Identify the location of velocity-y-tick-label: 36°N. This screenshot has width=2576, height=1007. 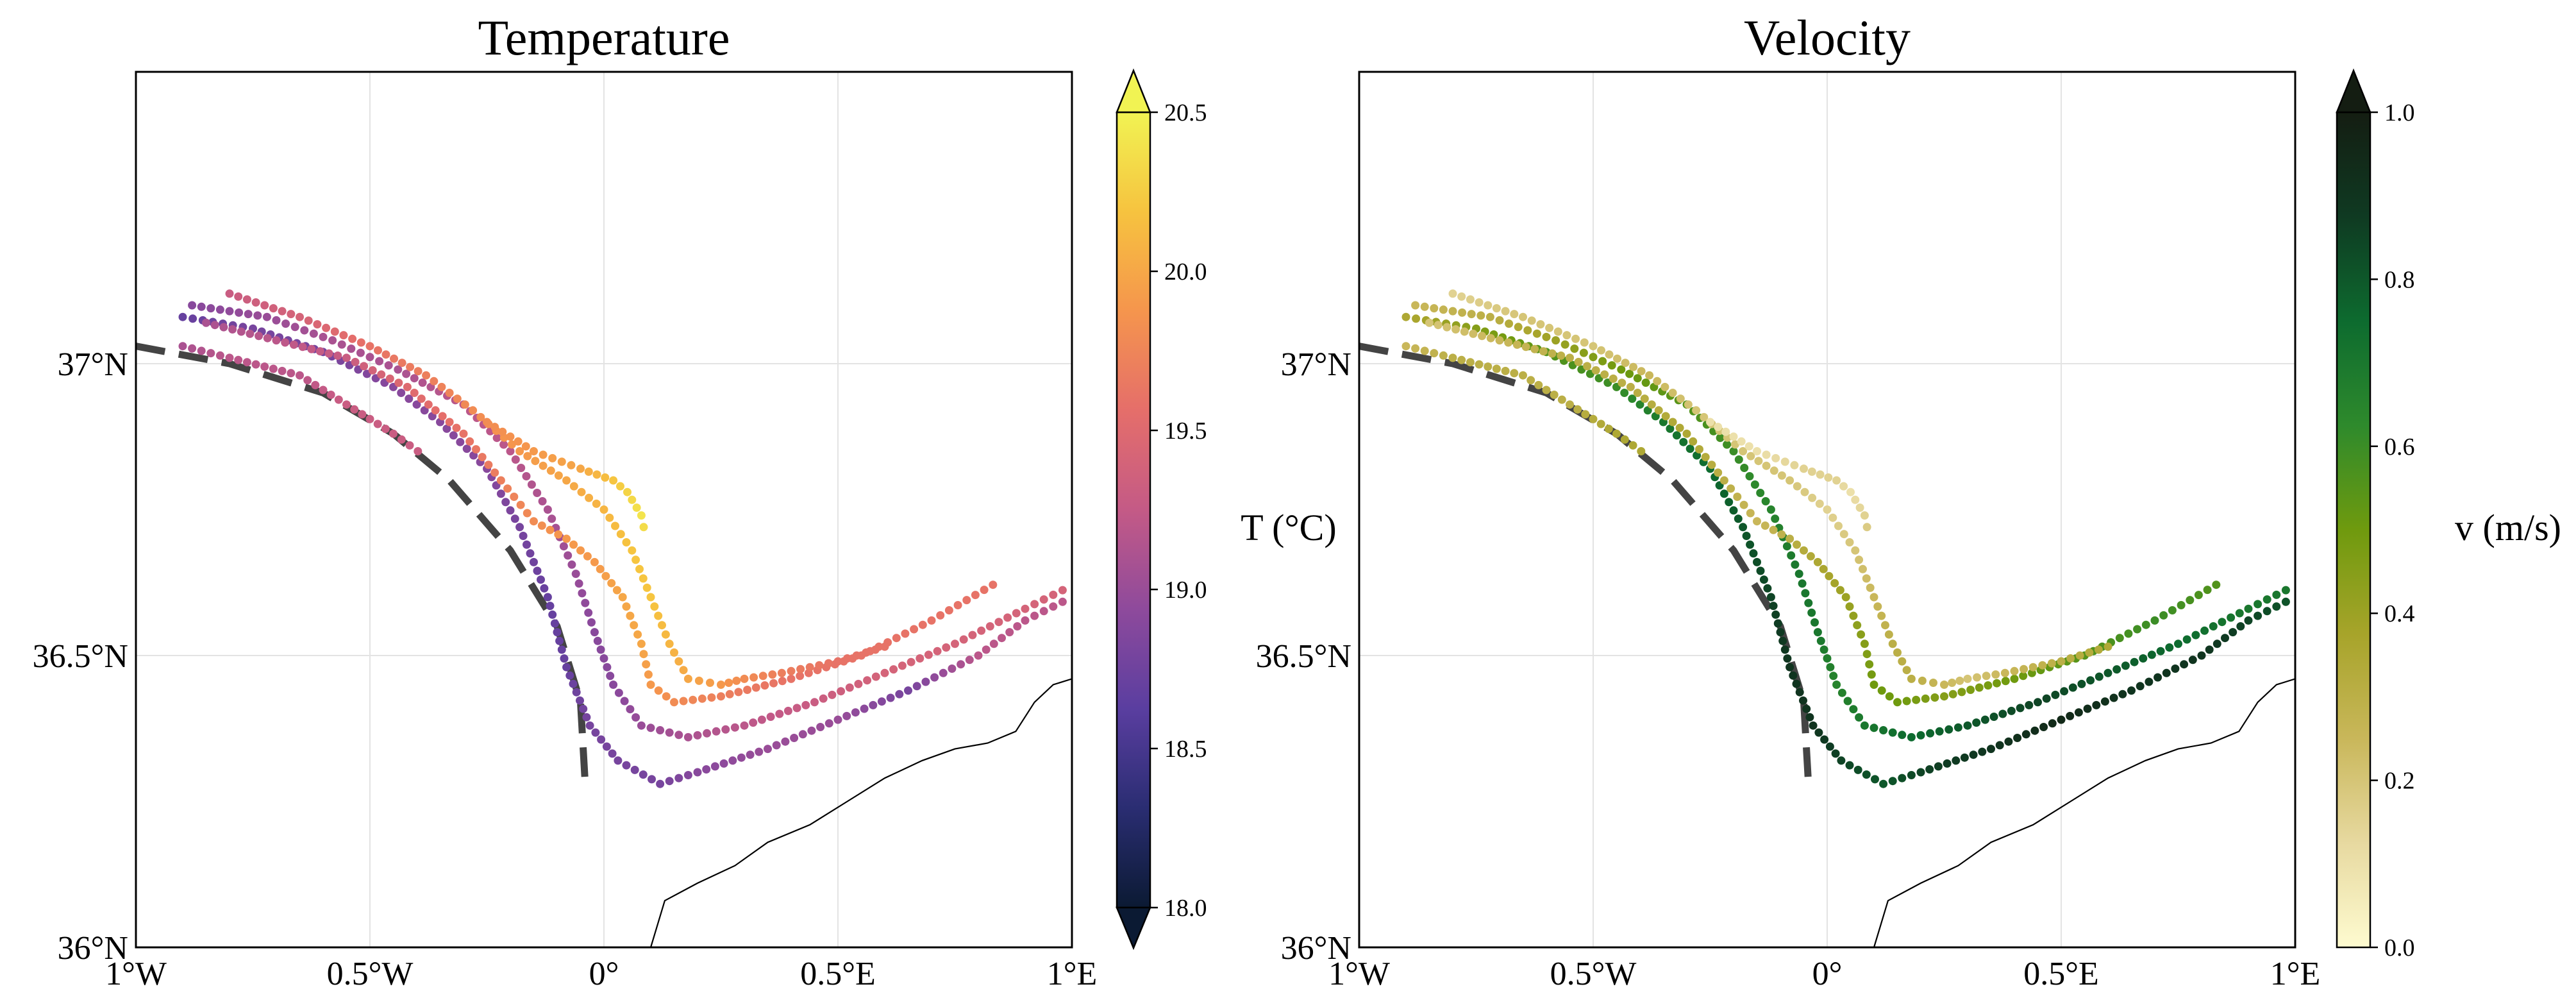
(1316, 948).